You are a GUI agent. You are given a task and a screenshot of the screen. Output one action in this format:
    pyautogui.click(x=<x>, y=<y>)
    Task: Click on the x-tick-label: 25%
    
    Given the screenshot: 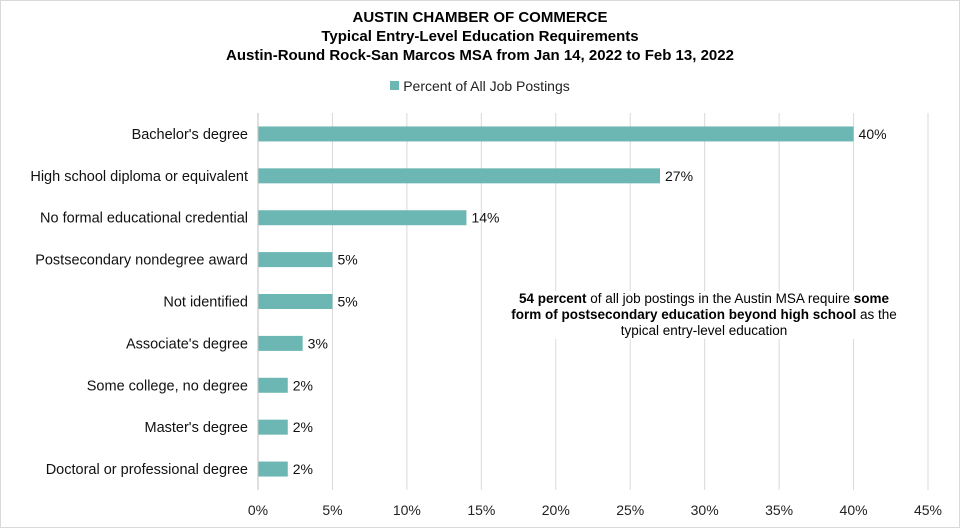 What is the action you would take?
    pyautogui.click(x=630, y=510)
    